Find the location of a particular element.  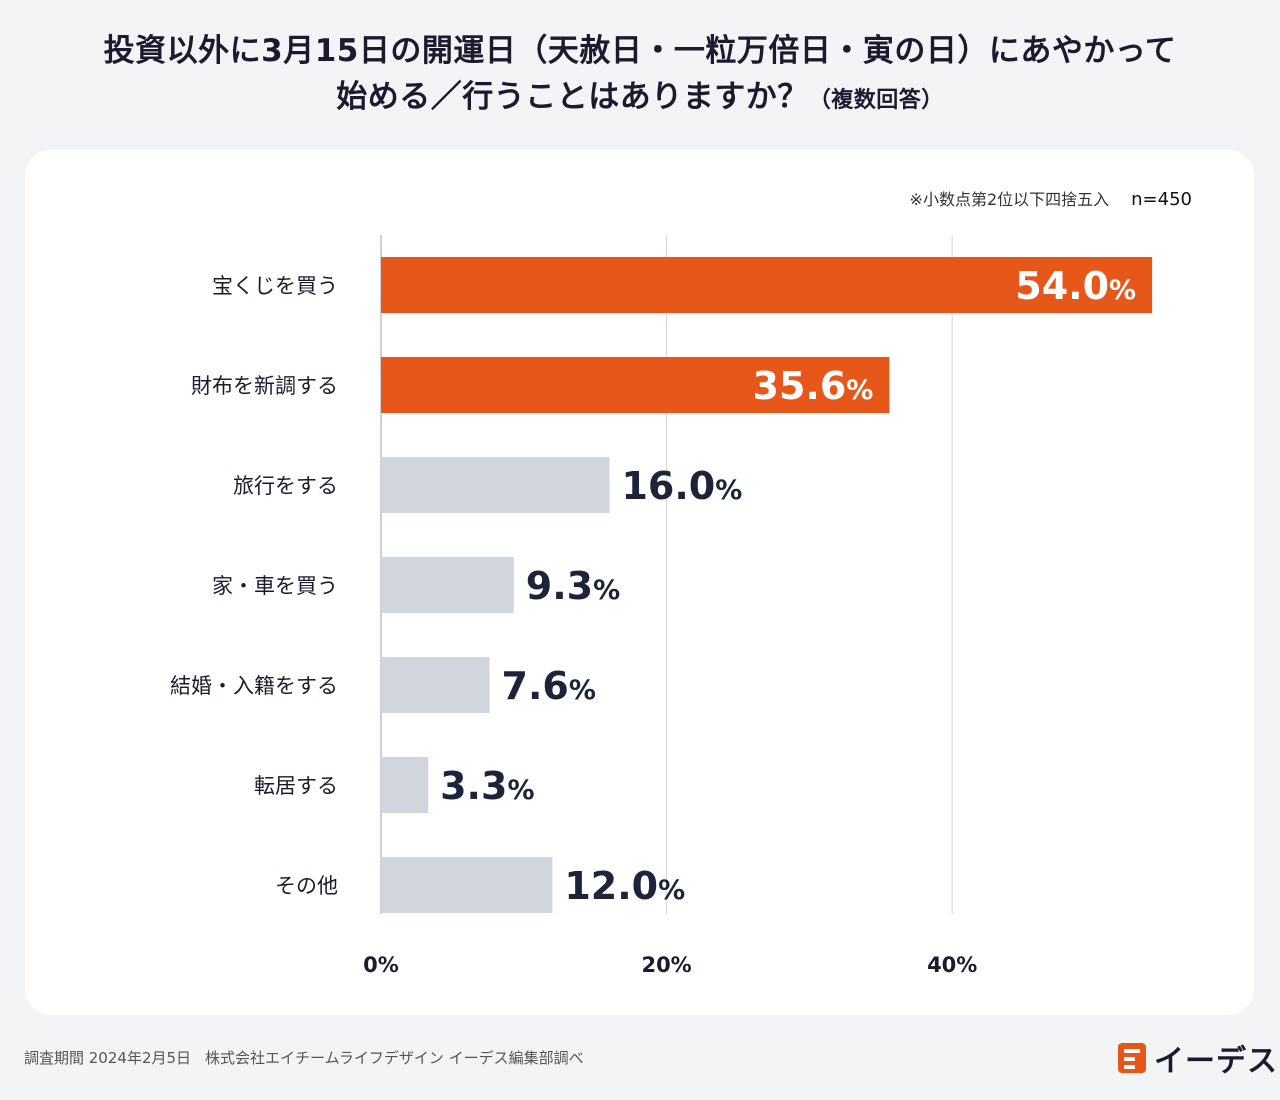

category-label: 家・車を買う is located at coordinates (275, 586).